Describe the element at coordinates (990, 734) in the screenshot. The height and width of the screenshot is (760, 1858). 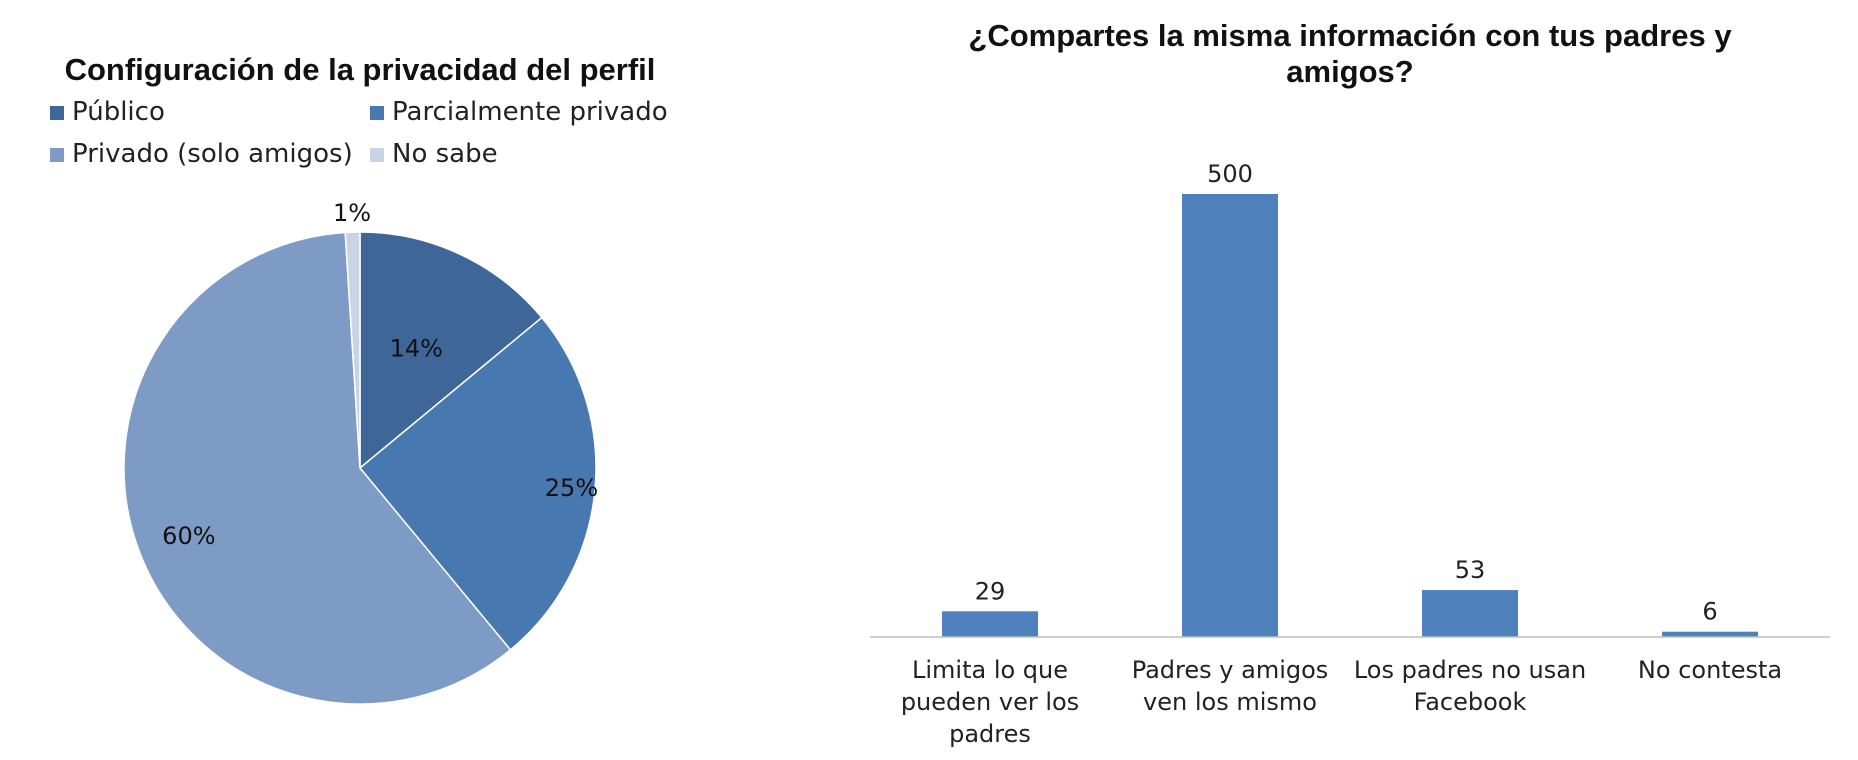
I see `category-label-line: padres` at that location.